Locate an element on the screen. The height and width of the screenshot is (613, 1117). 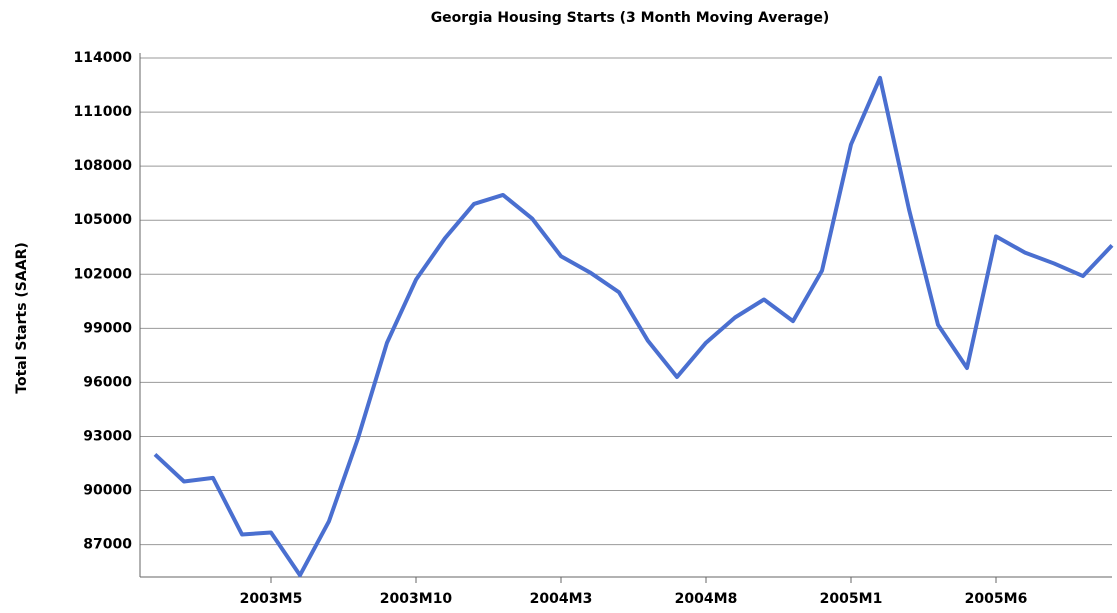
y-axis-label: Total Starts (SAAR) is located at coordinates (22, 317).